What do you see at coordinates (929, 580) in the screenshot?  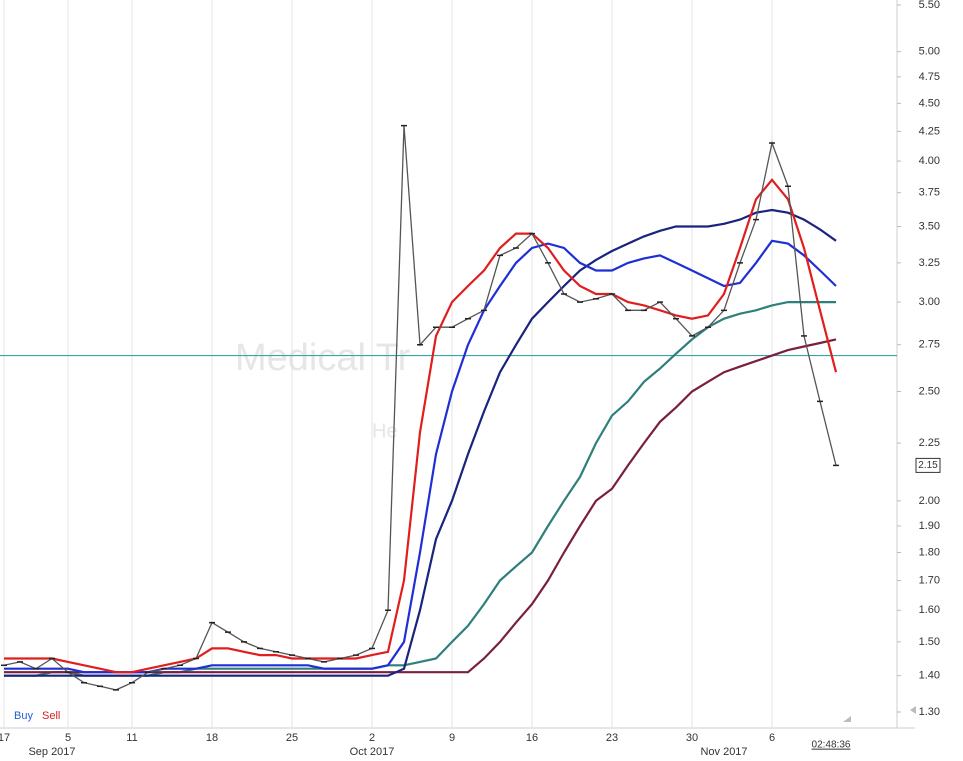 I see `y-tick-label: 1.70` at bounding box center [929, 580].